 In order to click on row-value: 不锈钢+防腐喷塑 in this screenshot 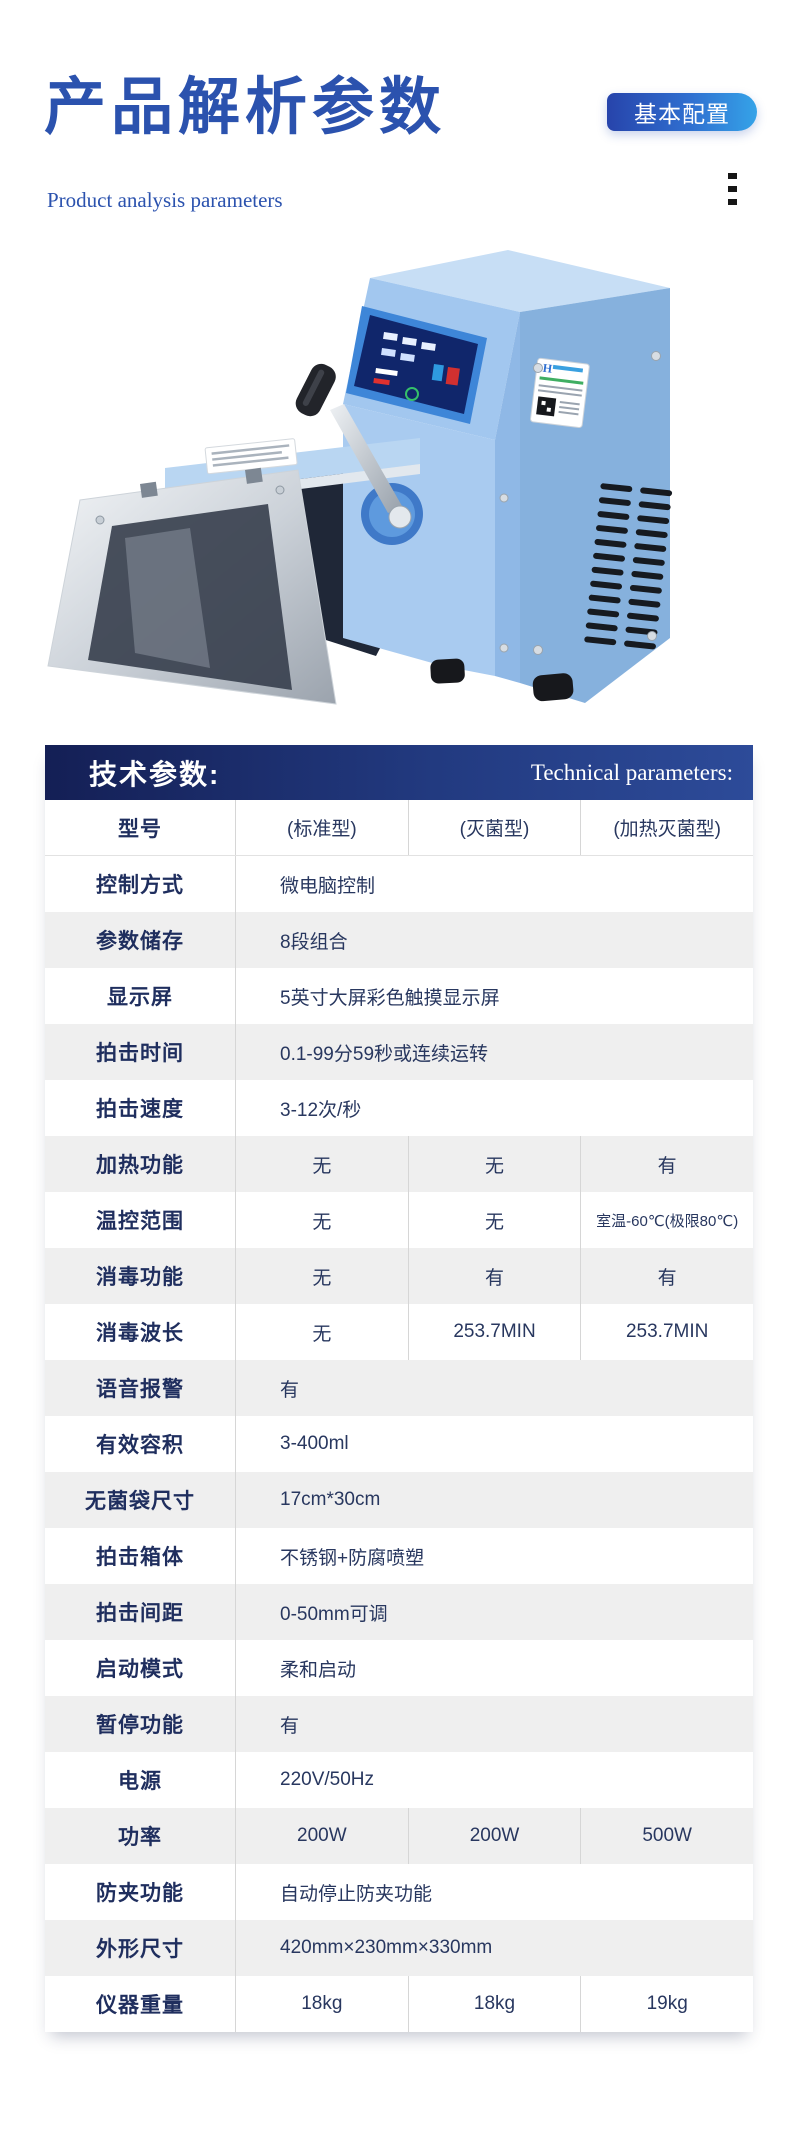, I will do `click(494, 1556)`.